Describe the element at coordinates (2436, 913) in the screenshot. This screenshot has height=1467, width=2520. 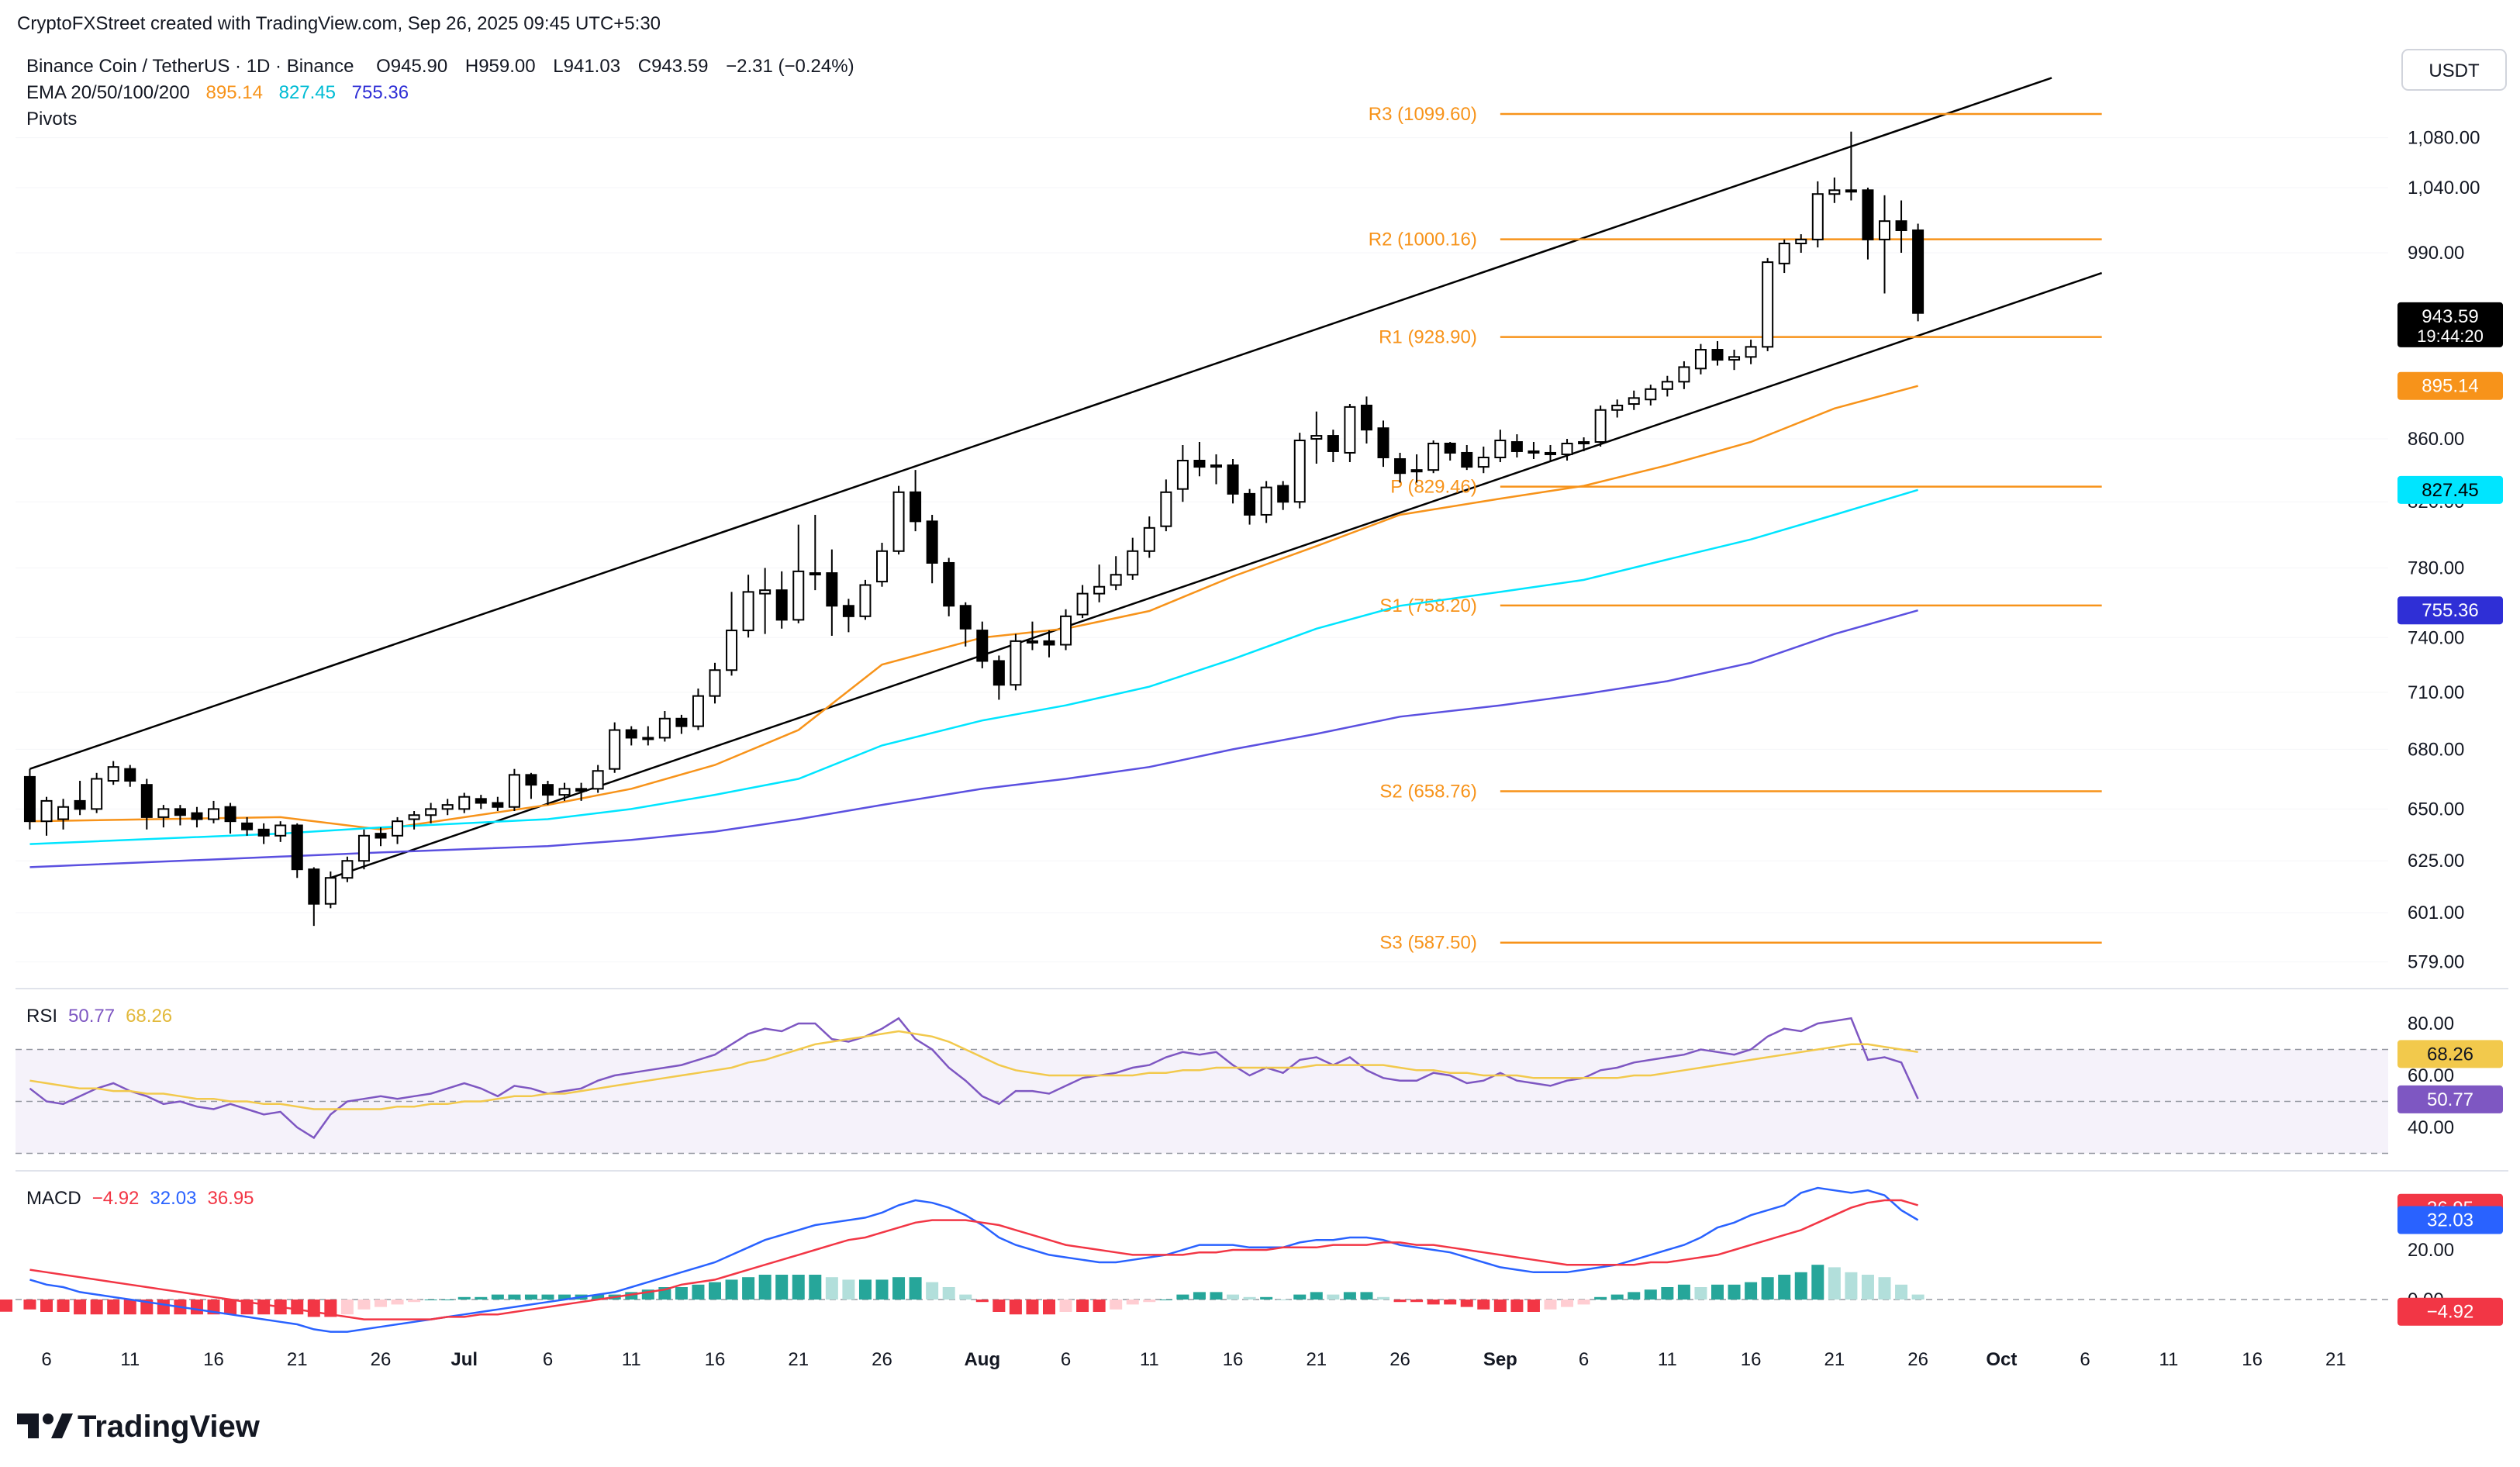
I see `price-axis-tick: 601.00` at that location.